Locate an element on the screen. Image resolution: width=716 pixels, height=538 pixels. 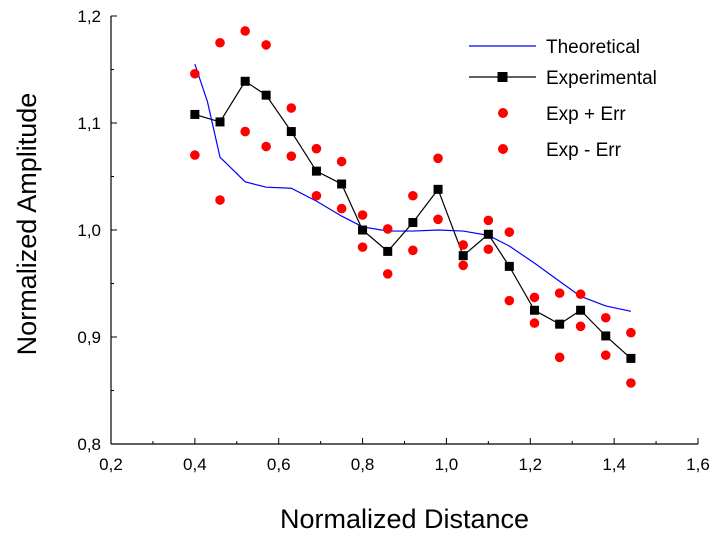
legend-label: Theoretical is located at coordinates (593, 47).